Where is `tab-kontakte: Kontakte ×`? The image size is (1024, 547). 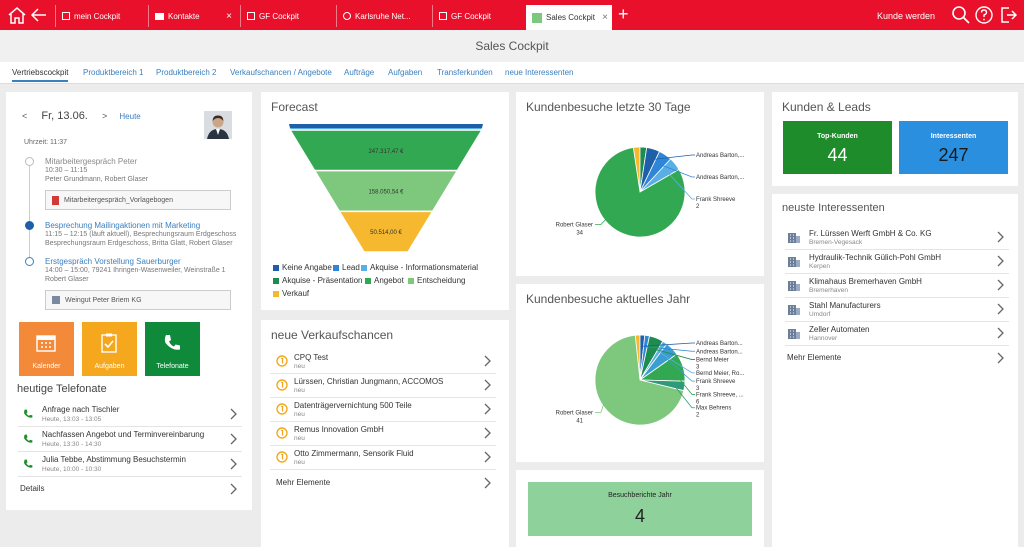 tab-kontakte: Kontakte × is located at coordinates (192, 16).